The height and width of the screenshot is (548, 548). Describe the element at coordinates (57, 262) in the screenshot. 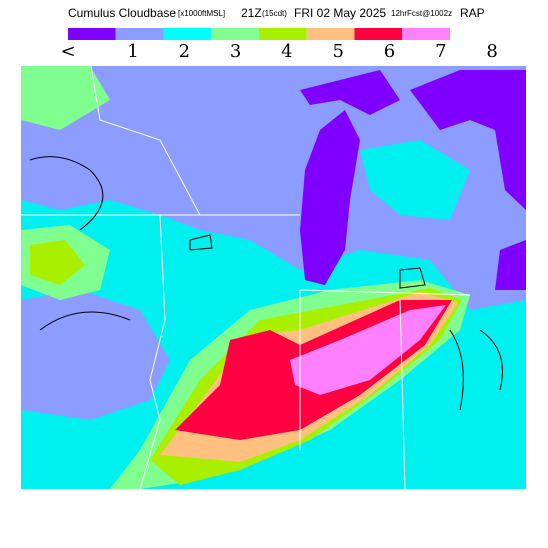

I see `yellow-green-region` at that location.